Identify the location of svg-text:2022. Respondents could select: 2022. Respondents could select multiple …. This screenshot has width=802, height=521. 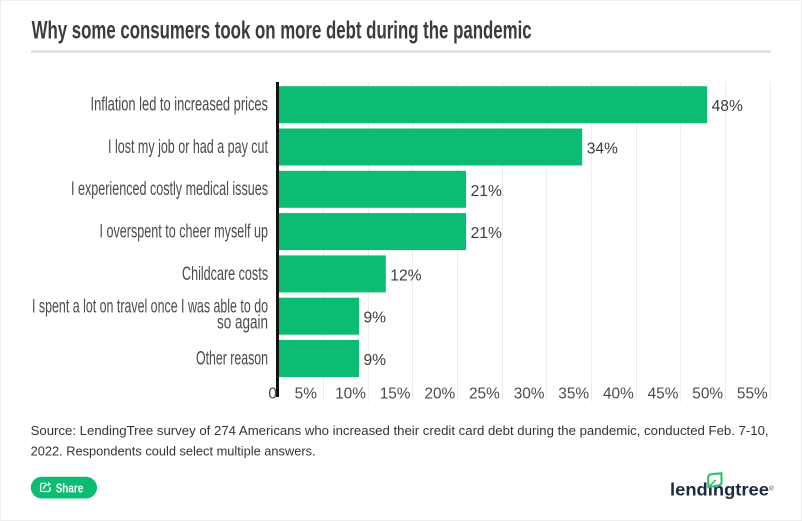
(173, 450).